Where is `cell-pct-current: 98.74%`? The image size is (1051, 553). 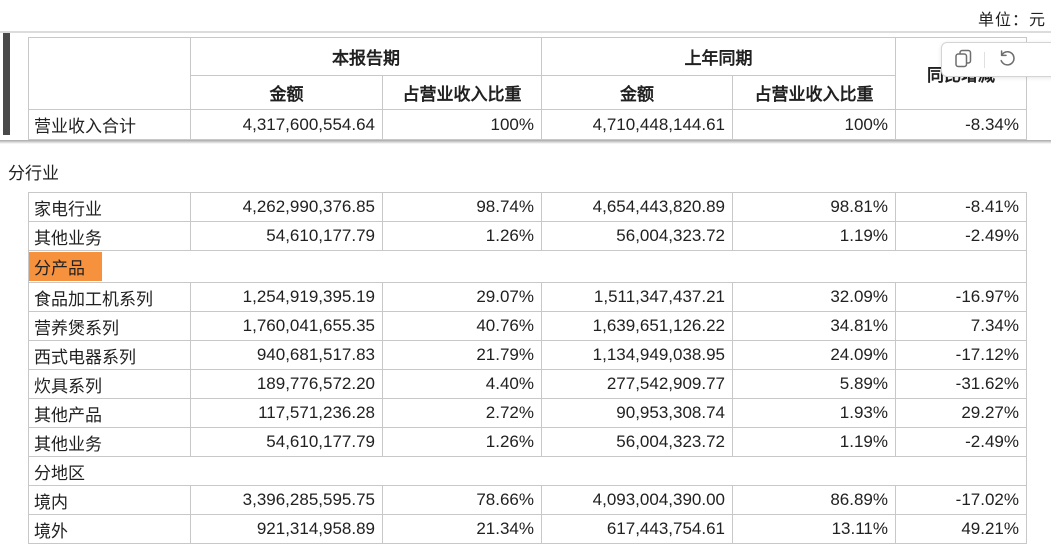 cell-pct-current: 98.74% is located at coordinates (462, 207).